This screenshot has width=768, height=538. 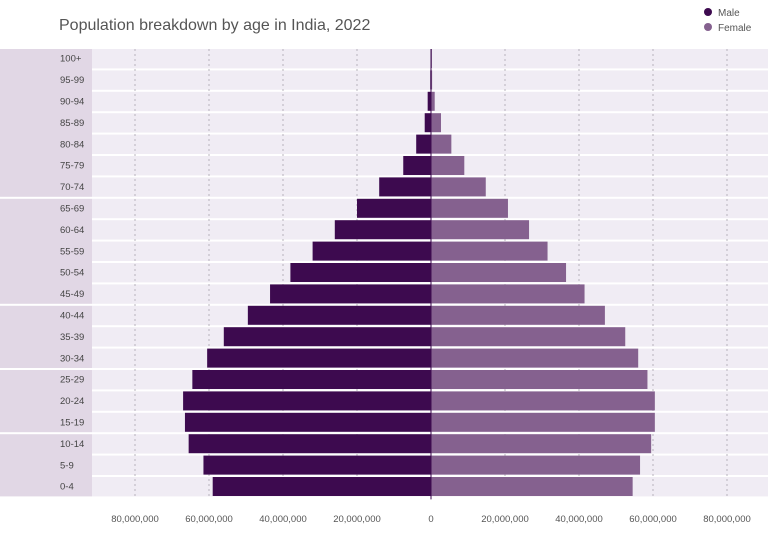 I want to click on age-label: 85-89, so click(x=72, y=123).